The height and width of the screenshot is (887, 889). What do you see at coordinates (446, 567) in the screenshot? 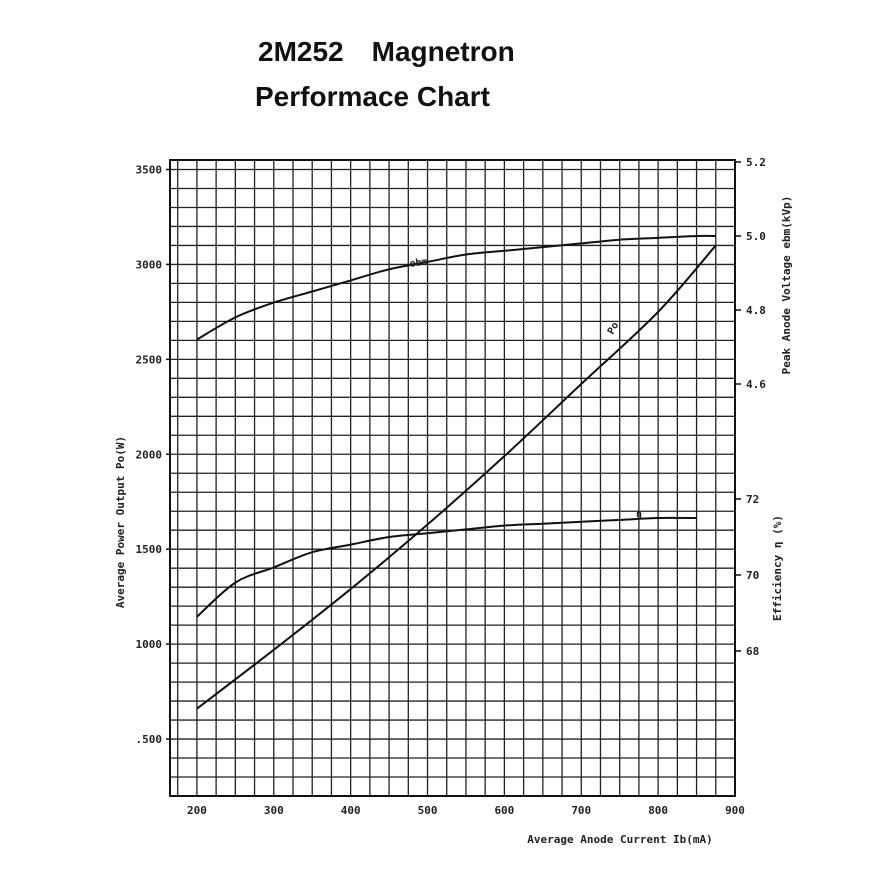
I see `series-line-efficiency` at bounding box center [446, 567].